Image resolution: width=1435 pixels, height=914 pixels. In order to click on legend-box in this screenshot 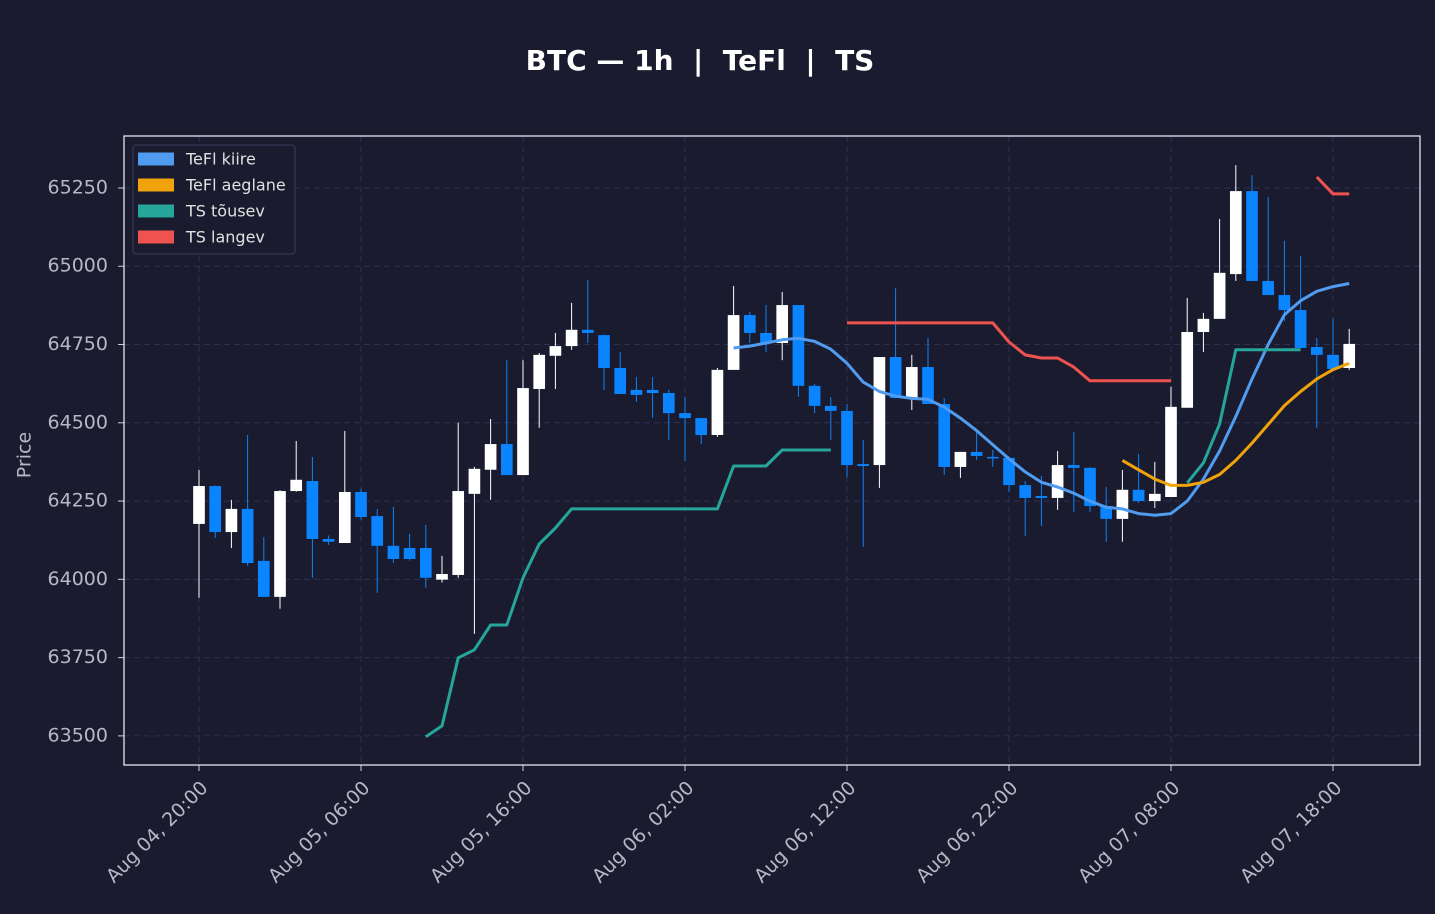, I will do `click(214, 199)`.